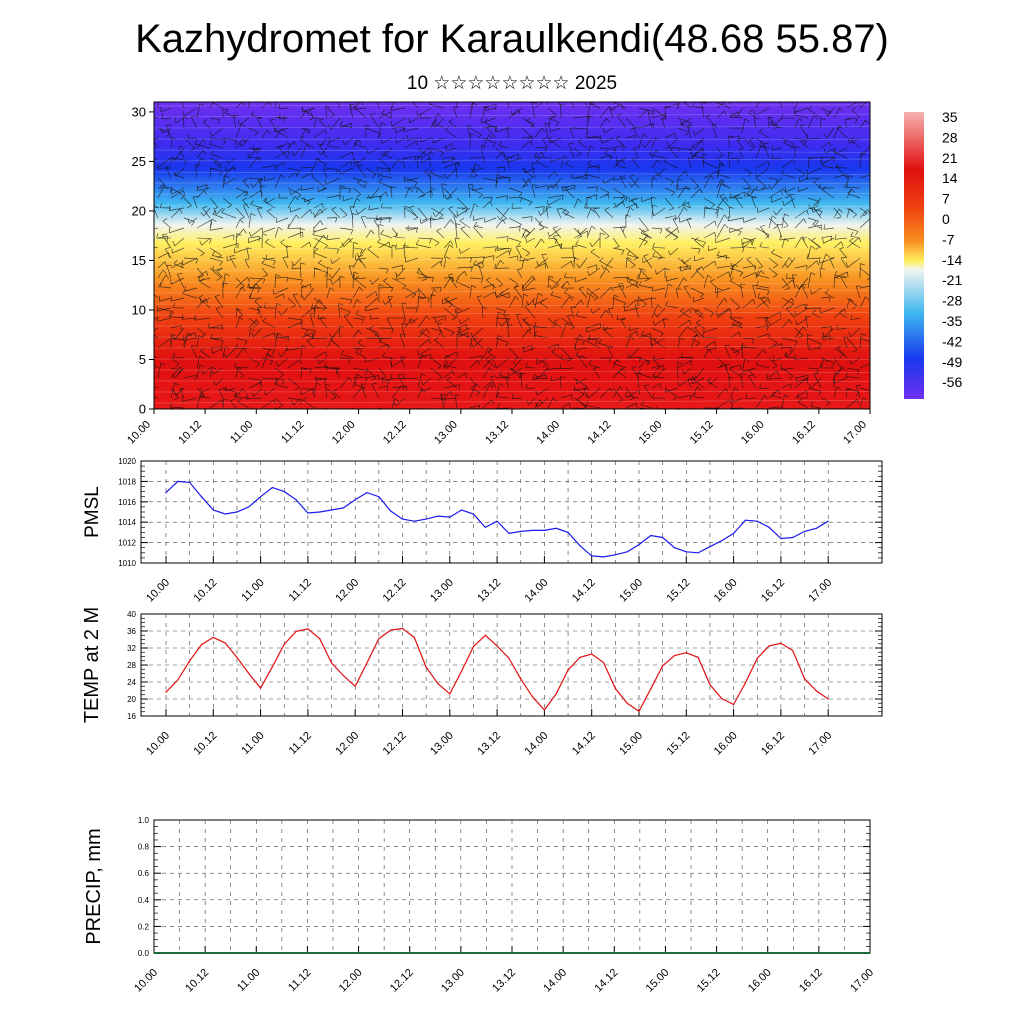 This screenshot has height=1024, width=1024. I want to click on page-title: Kazhydromet for Karaulkendi(48.68 55.87), so click(512, 39).